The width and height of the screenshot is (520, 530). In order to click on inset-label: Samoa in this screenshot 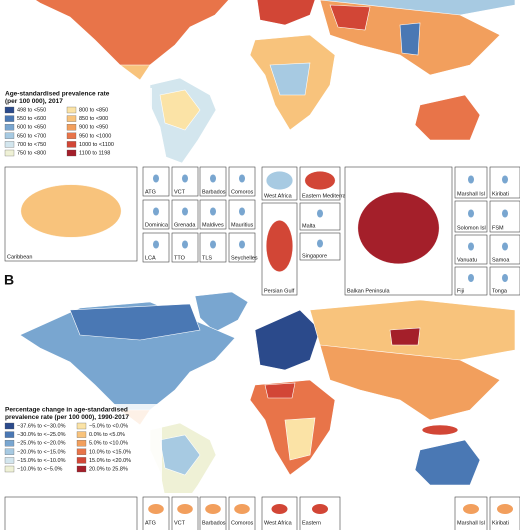, I will do `click(501, 260)`.